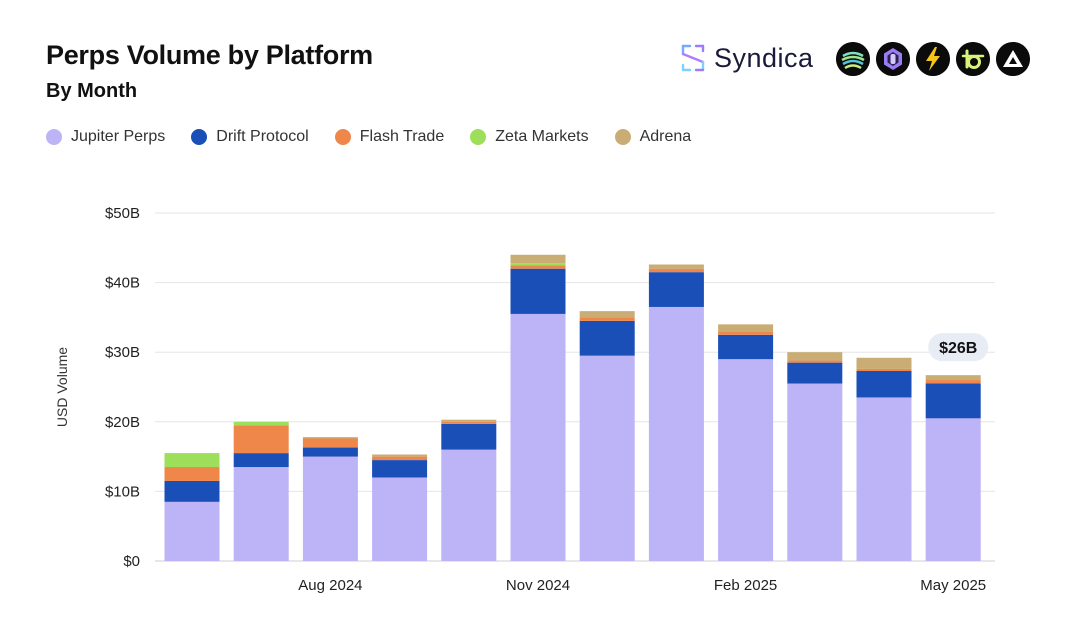  Describe the element at coordinates (693, 58) in the screenshot. I see `syndica-logo-icon` at that location.